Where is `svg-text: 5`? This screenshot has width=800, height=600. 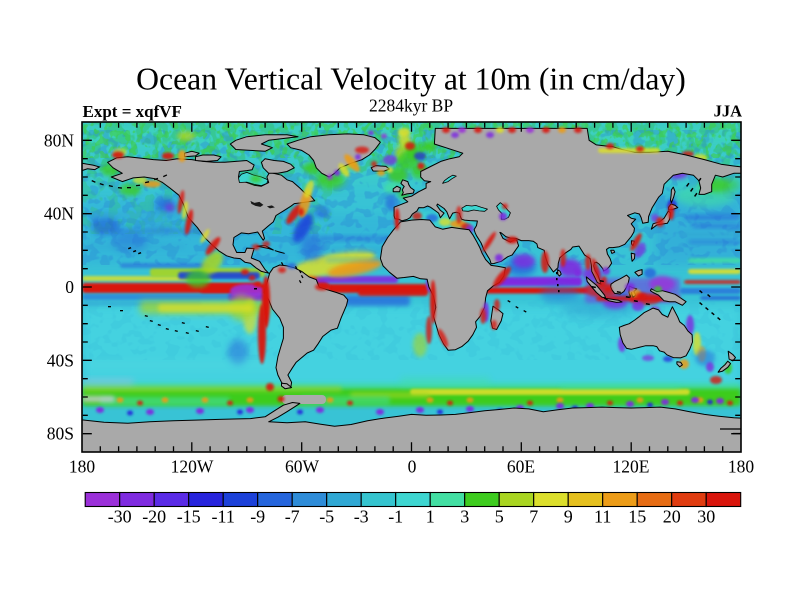
svg-text: 5 is located at coordinates (499, 517).